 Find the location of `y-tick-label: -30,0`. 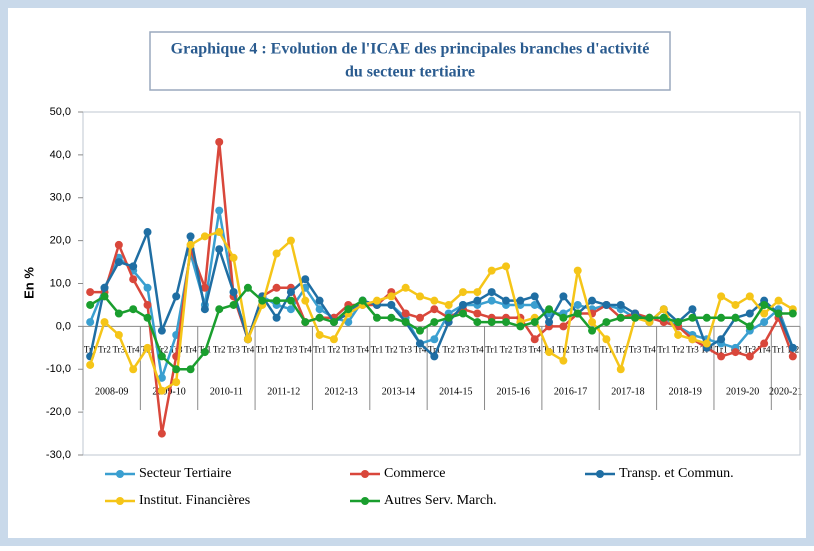

y-tick-label: -30,0 is located at coordinates (58, 455).